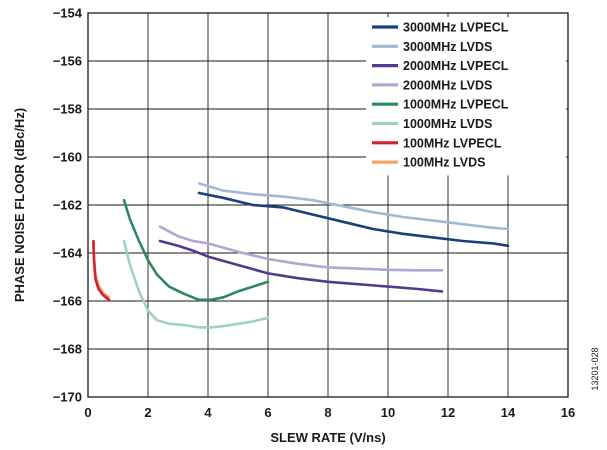  What do you see at coordinates (208, 412) in the screenshot?
I see `x-tick-label: 4` at bounding box center [208, 412].